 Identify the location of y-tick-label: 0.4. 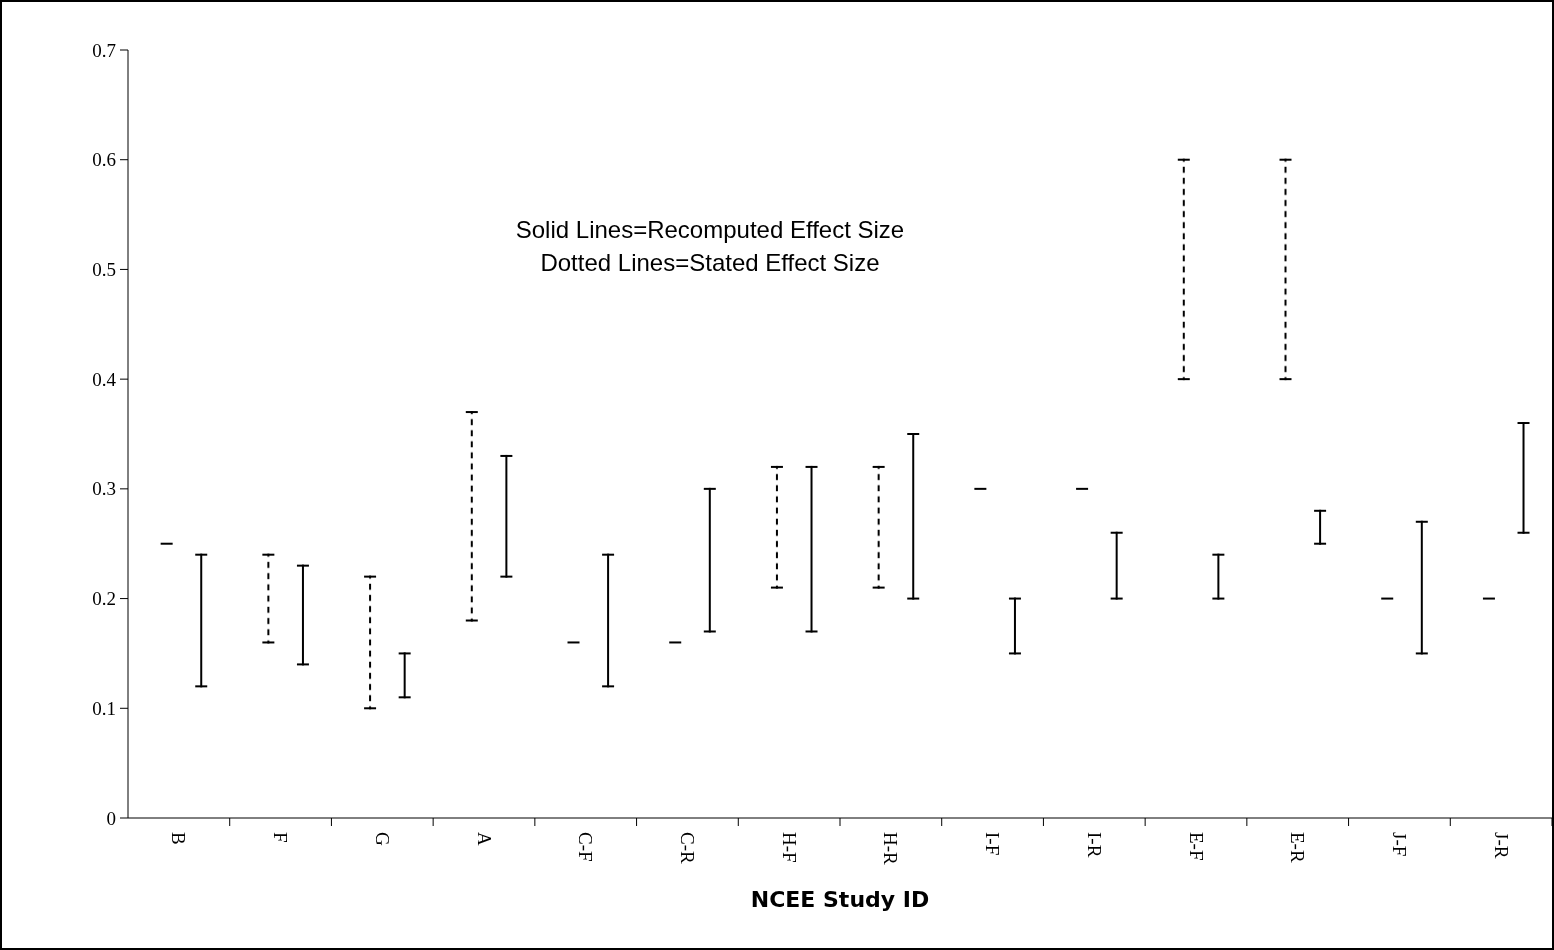
(104, 379).